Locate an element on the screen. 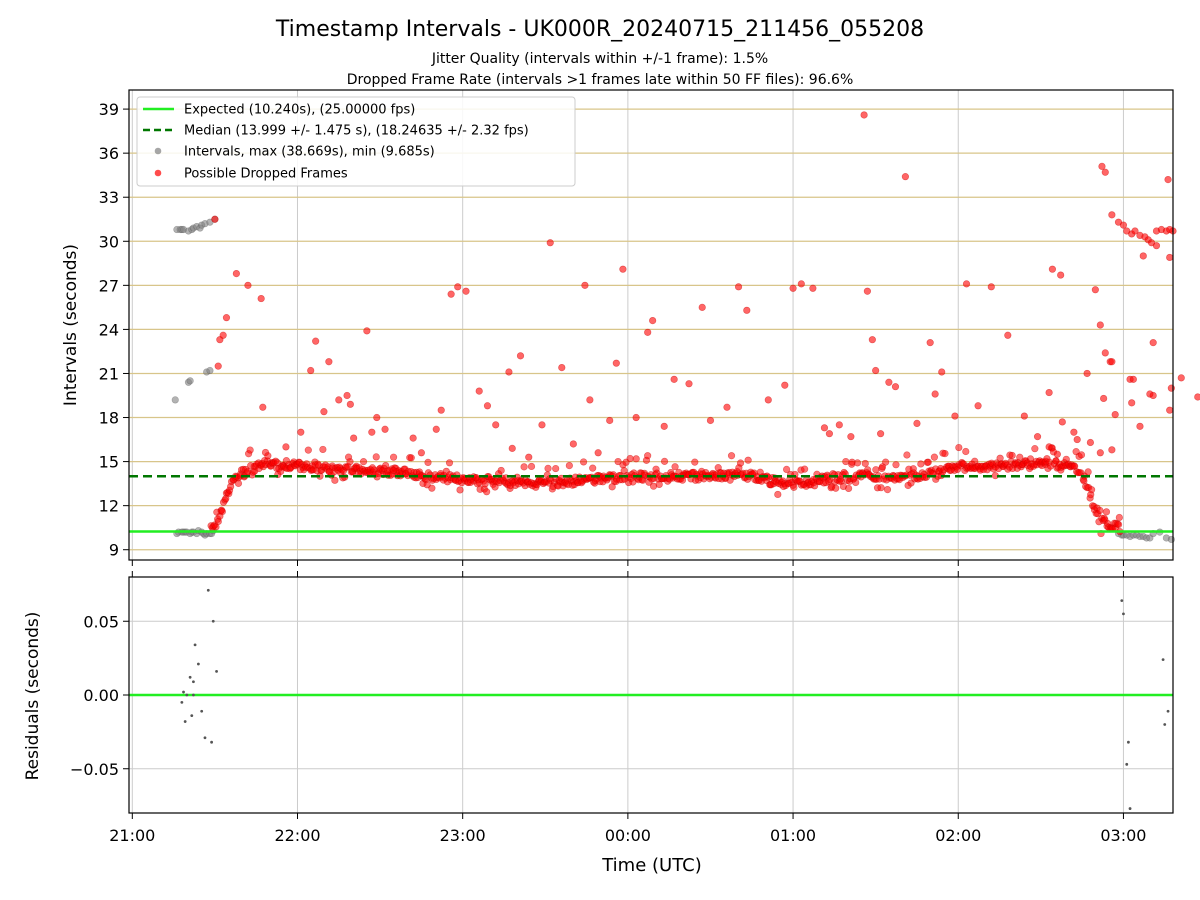 The height and width of the screenshot is (900, 1200). legend-entry: Expected (10.240s), (25.00000 fps) is located at coordinates (299, 110).